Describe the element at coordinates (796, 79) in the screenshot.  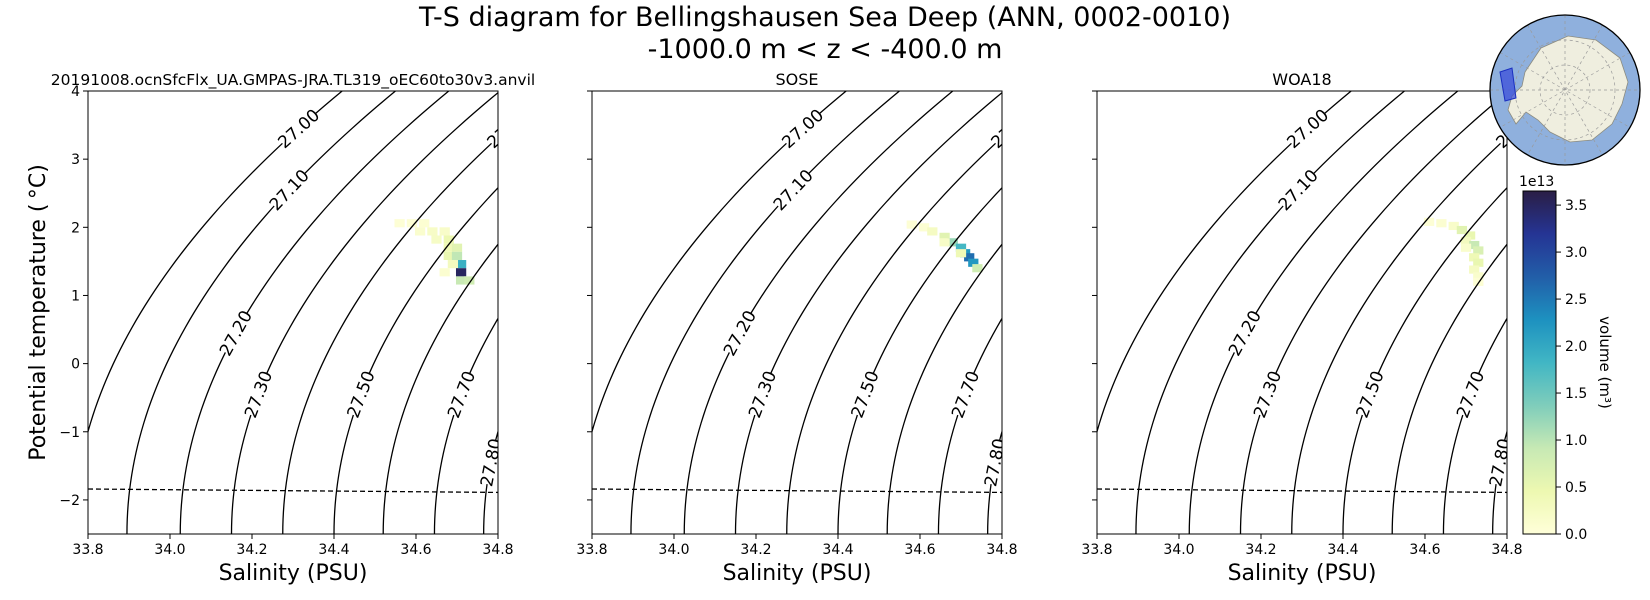
I see `panel-title: SOSE` at that location.